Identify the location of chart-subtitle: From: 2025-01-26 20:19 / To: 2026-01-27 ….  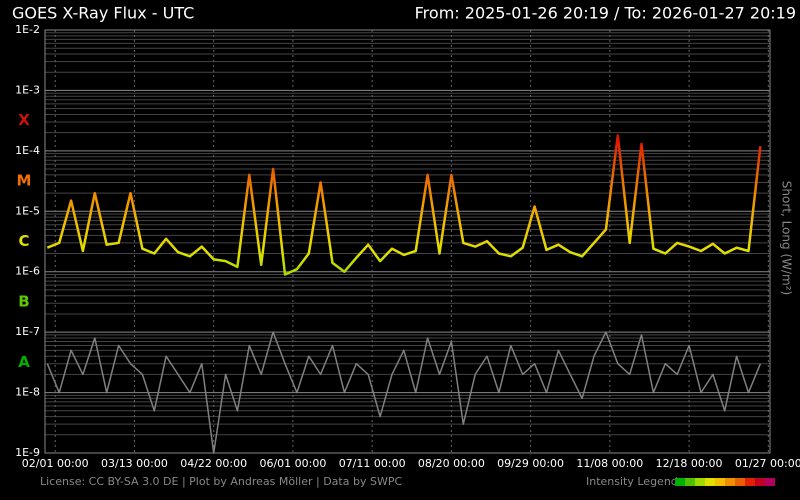
(605, 13).